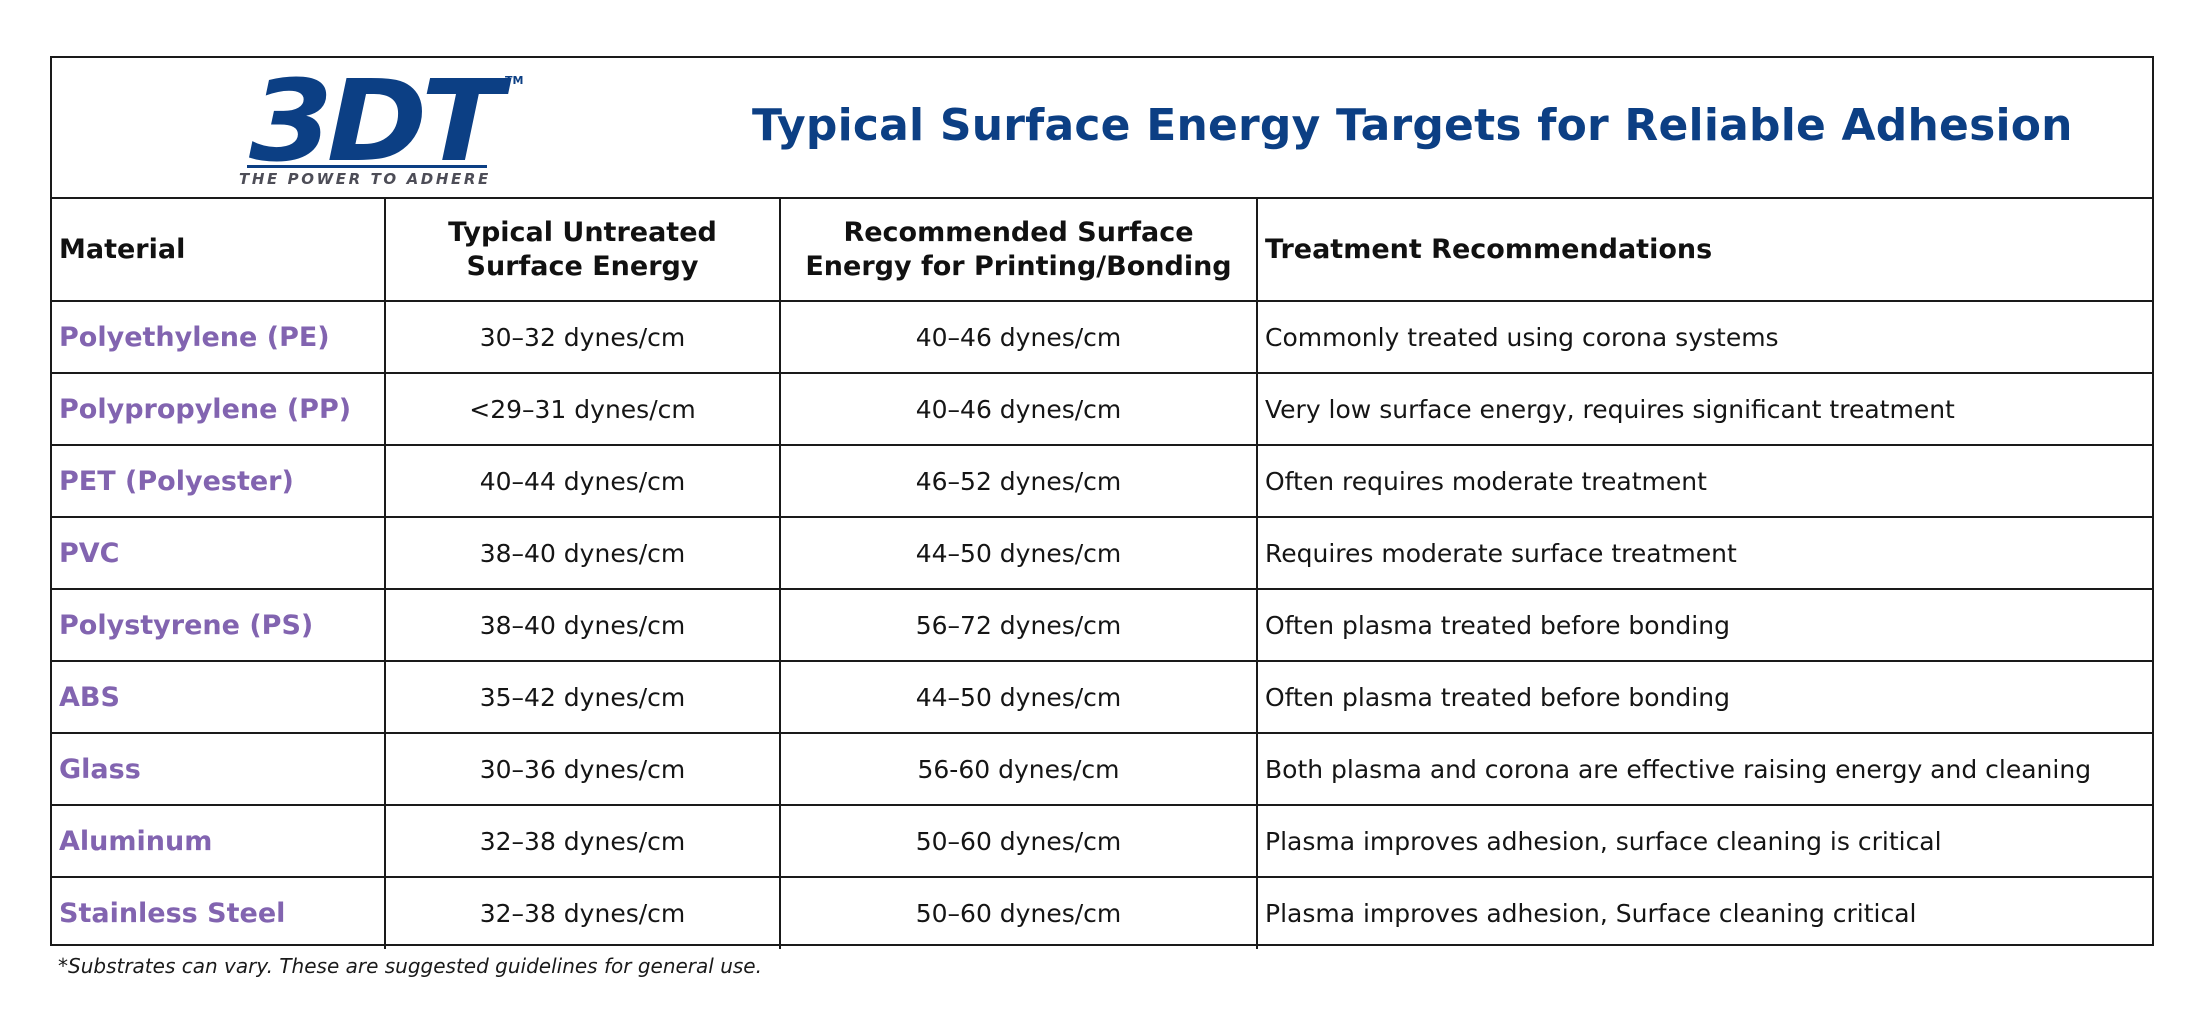 Image resolution: width=2200 pixels, height=1009 pixels. What do you see at coordinates (1704, 553) in the screenshot?
I see `treatment-cell: Requires moderate surface treatment` at bounding box center [1704, 553].